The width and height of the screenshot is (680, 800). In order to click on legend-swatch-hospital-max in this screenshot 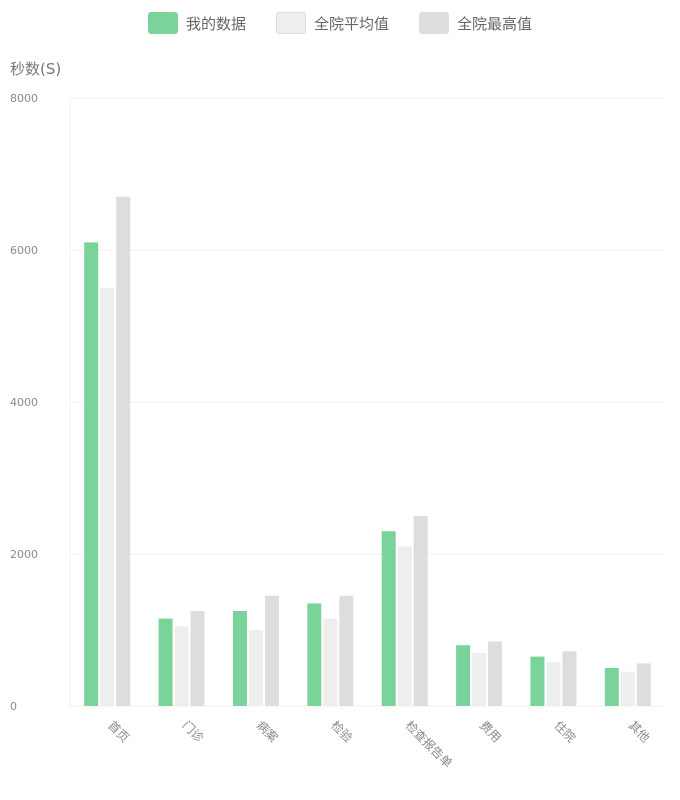, I will do `click(434, 23)`.